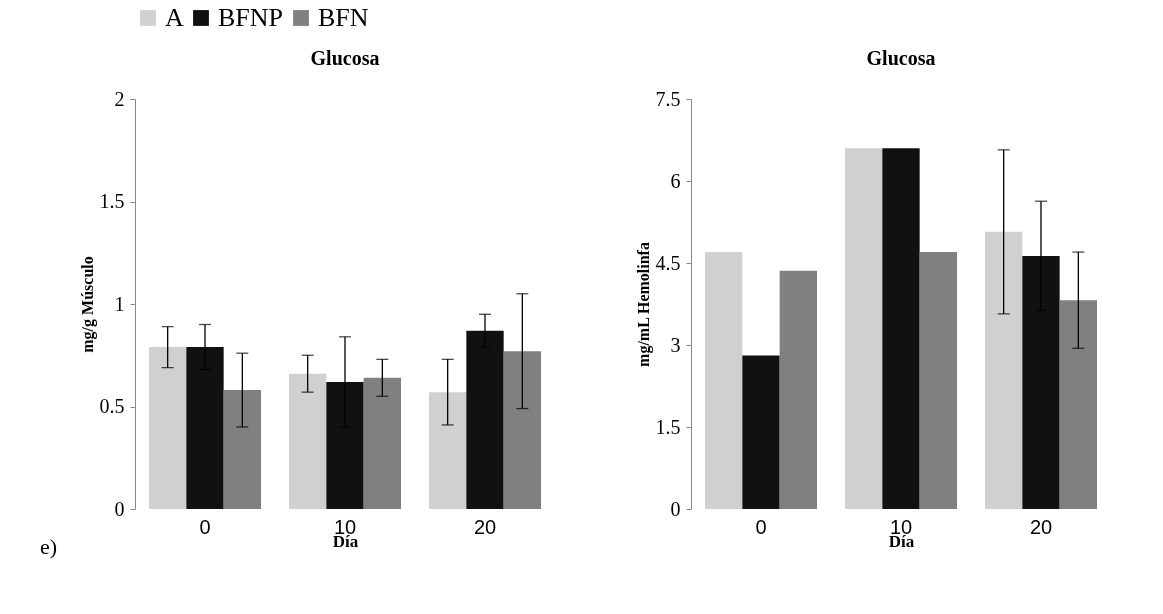 The height and width of the screenshot is (614, 1163). I want to click on legend-label: BFN, so click(343, 17).